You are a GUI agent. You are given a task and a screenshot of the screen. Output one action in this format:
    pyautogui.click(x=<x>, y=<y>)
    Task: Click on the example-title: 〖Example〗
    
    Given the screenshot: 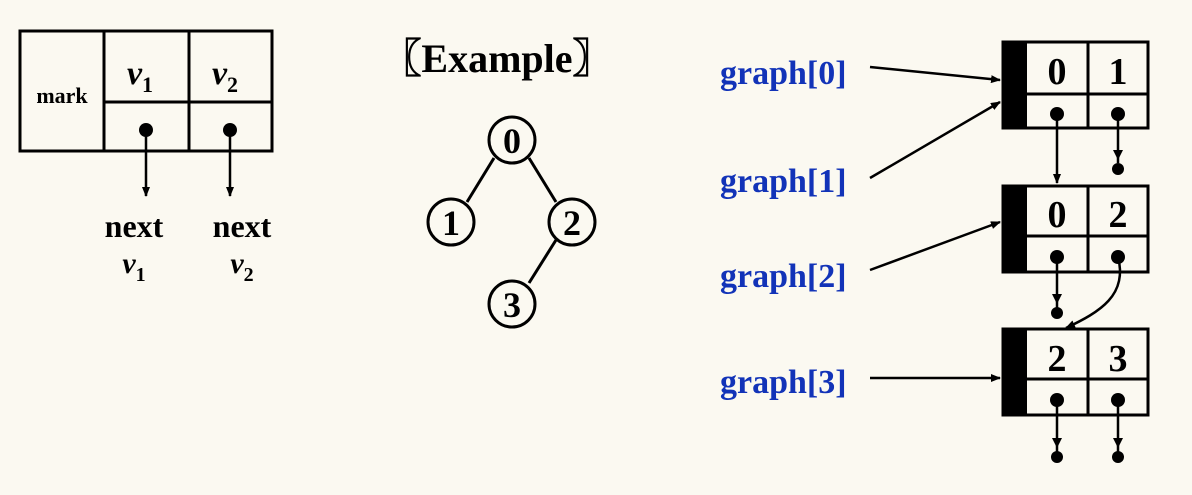 What is the action you would take?
    pyautogui.click(x=496, y=58)
    